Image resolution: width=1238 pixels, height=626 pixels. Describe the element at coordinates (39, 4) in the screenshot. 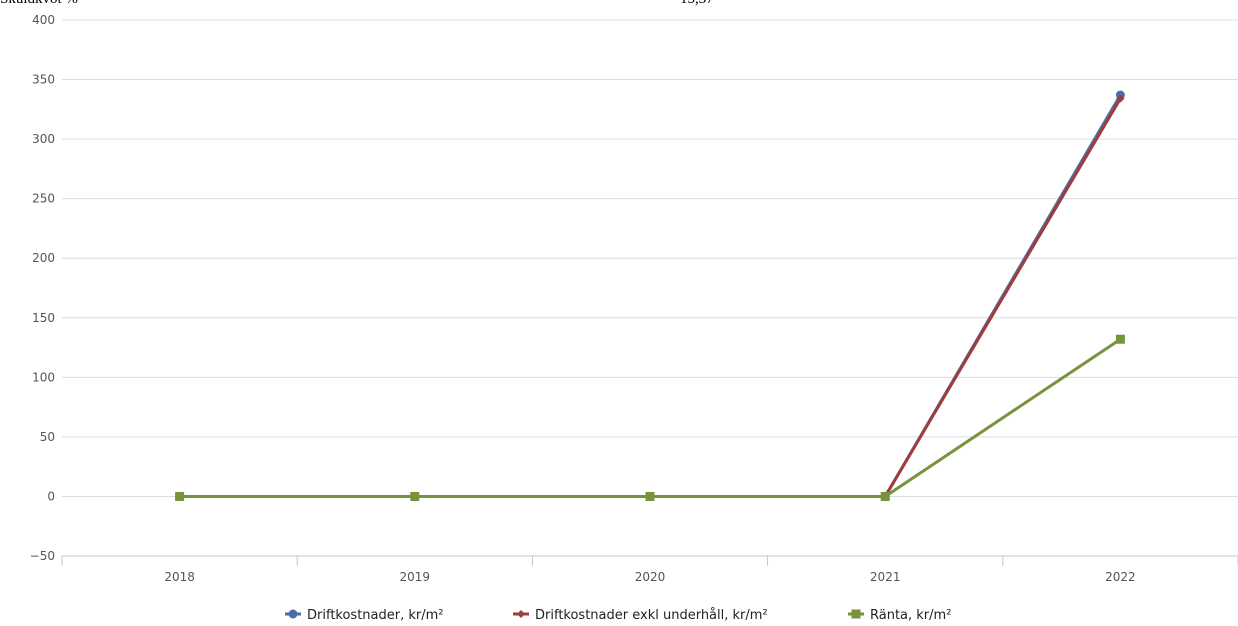

I see `header-label: Skuldkvot %` at that location.